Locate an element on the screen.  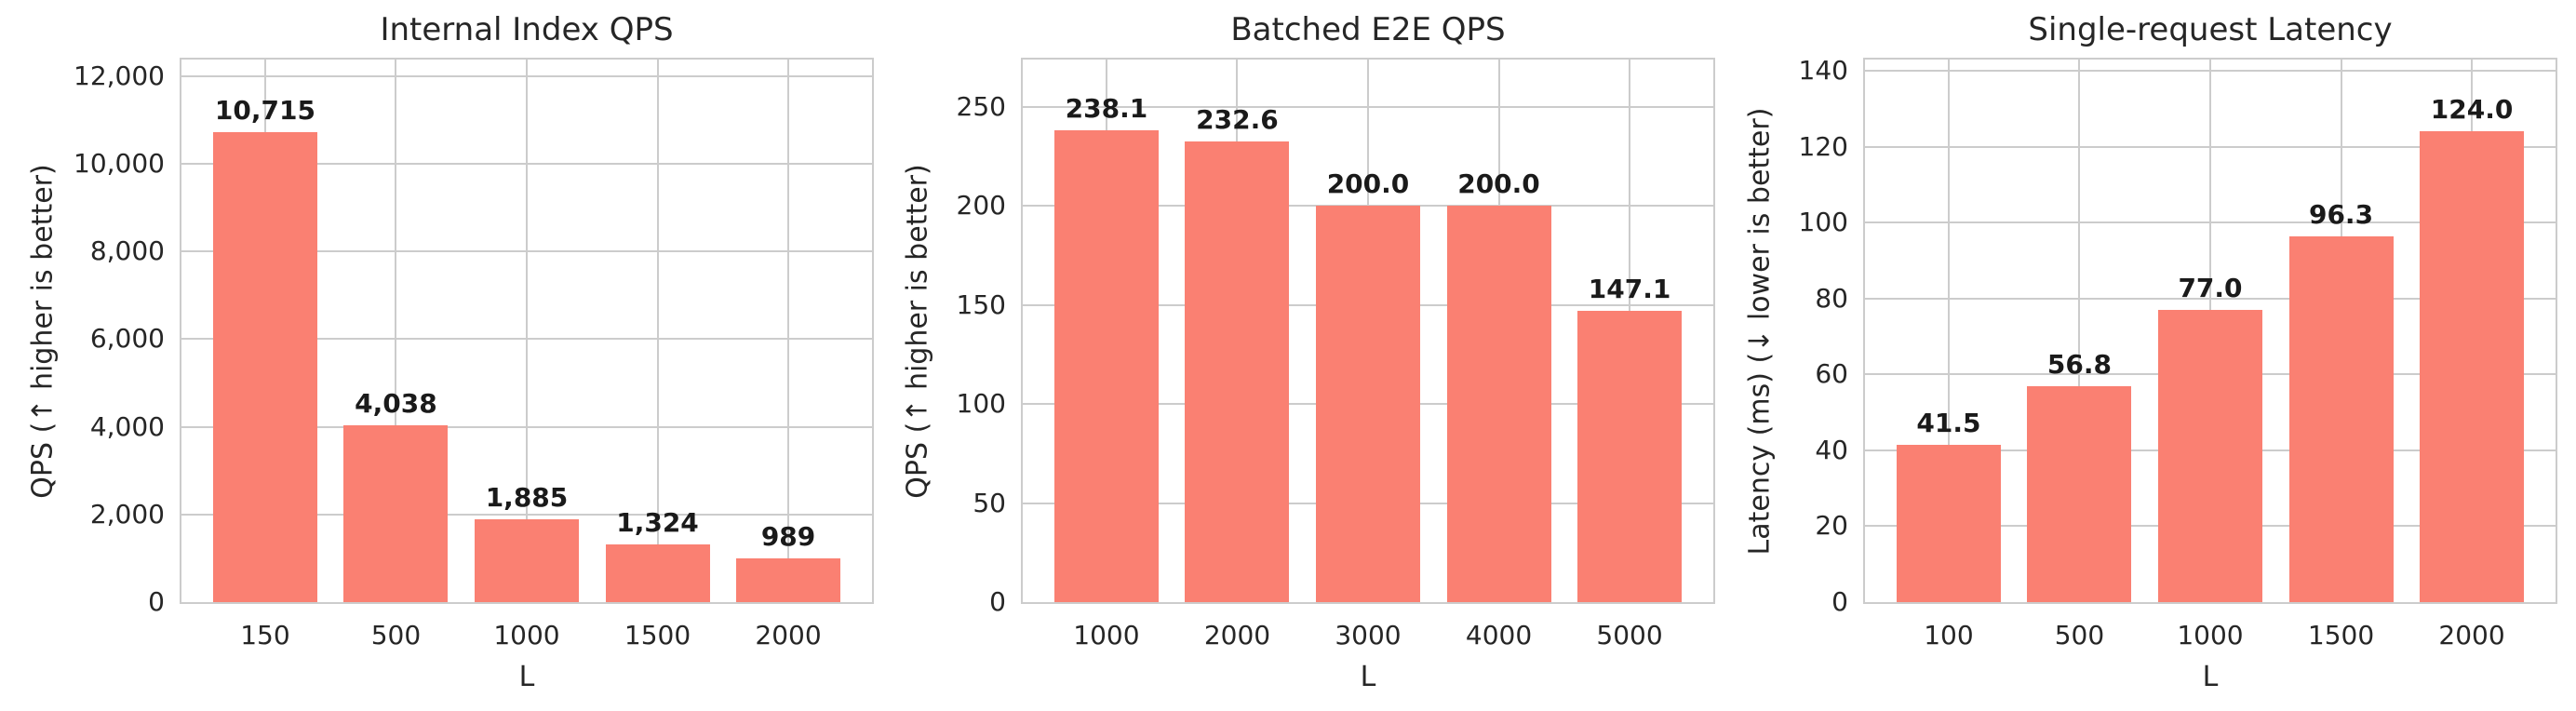
bar-value-label: 238.1 is located at coordinates (1106, 109).